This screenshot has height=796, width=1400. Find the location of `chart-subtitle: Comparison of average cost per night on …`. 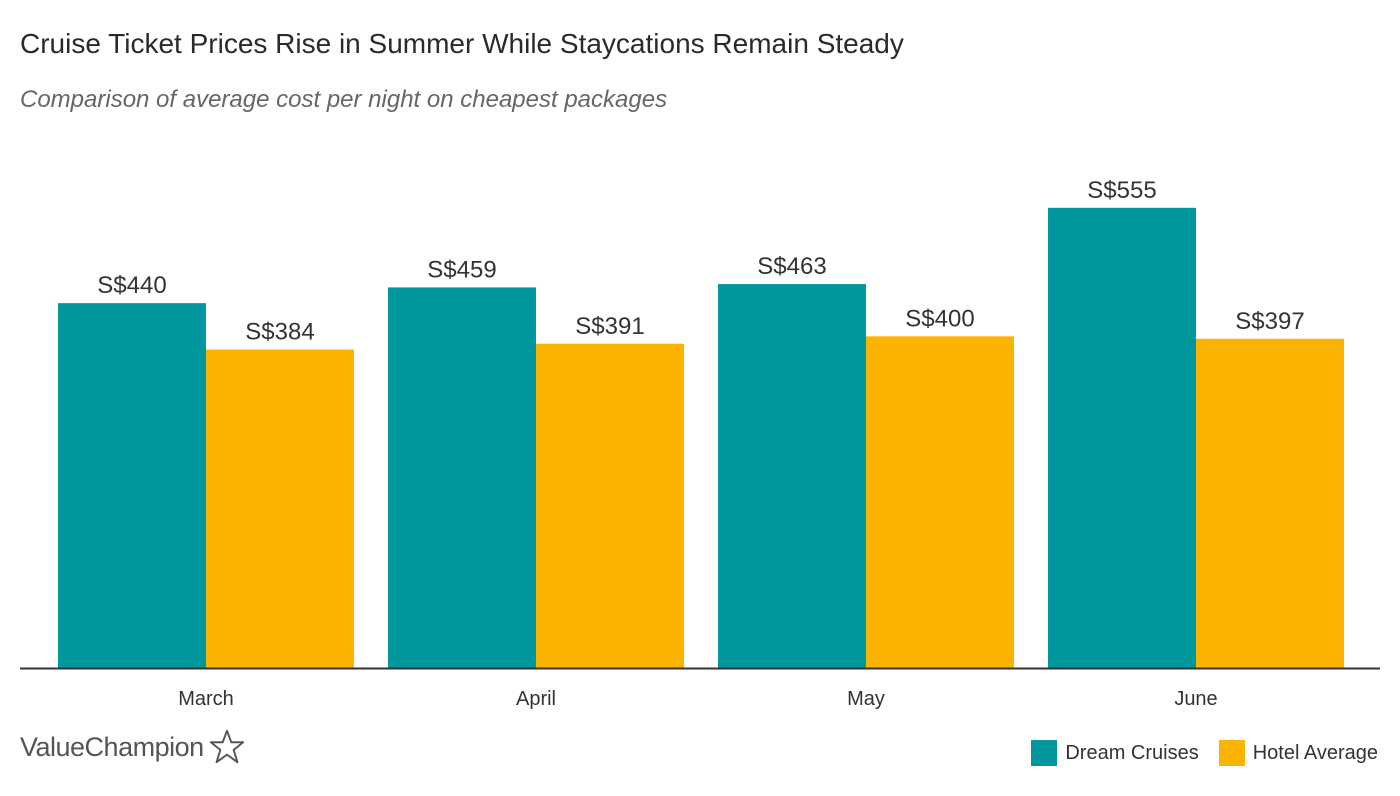

chart-subtitle: Comparison of average cost per night on … is located at coordinates (344, 99).